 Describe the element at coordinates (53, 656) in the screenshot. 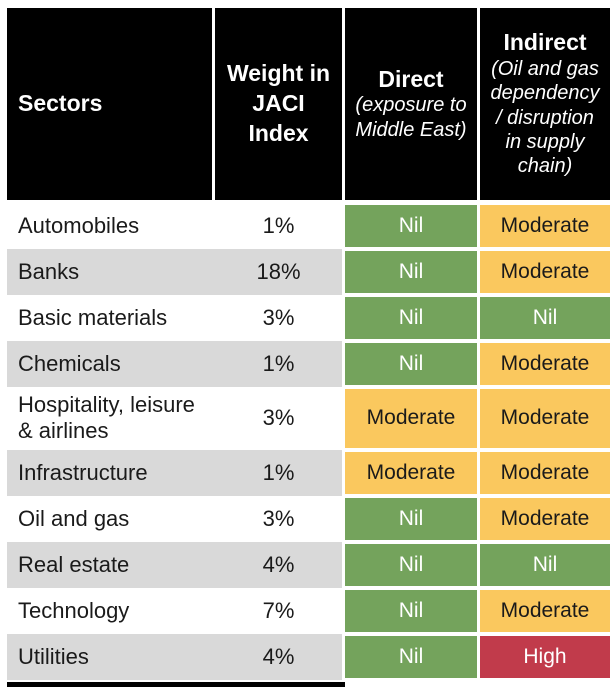

I see `sector-name-cell: Utilities` at that location.